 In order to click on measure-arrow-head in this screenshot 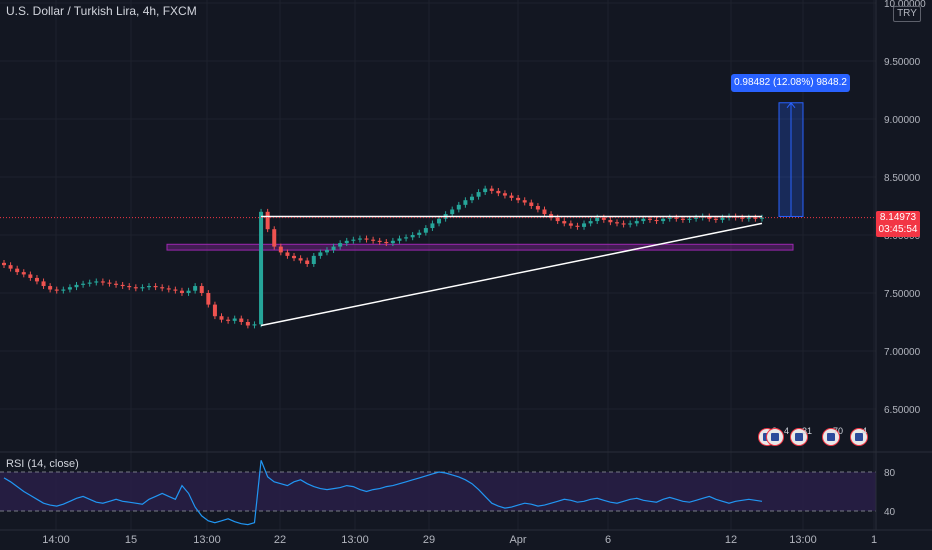, I will do `click(791, 105)`.